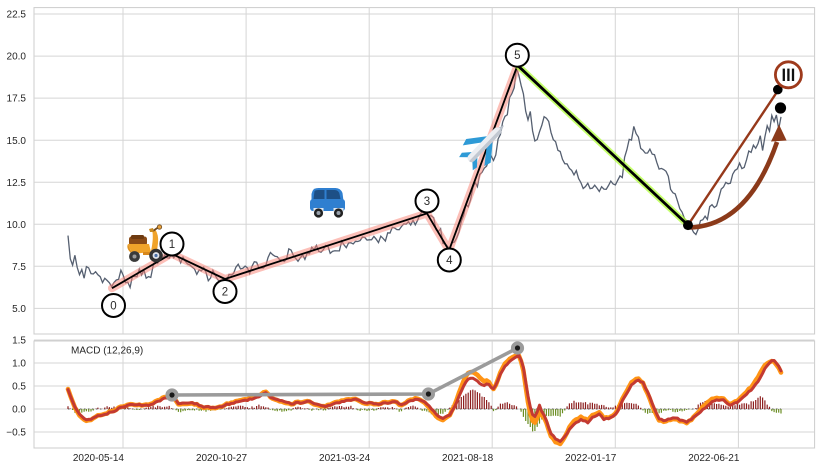 This screenshot has width=822, height=476. Describe the element at coordinates (517, 56) in the screenshot. I see `svg-text: 5` at that location.